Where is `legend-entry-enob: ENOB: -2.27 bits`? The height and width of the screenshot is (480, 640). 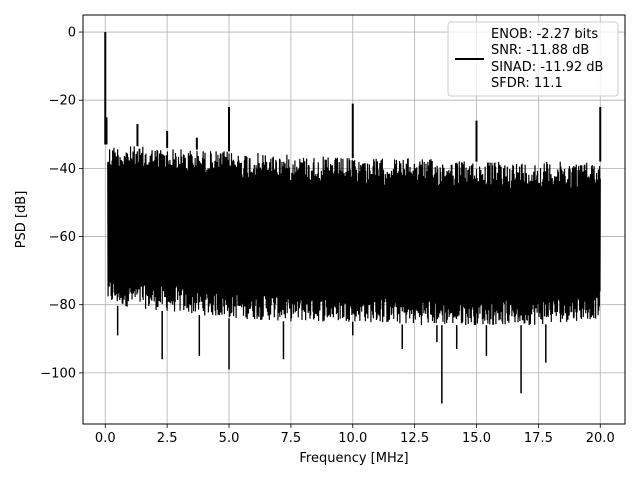 legend-entry-enob: ENOB: -2.27 bits is located at coordinates (544, 34).